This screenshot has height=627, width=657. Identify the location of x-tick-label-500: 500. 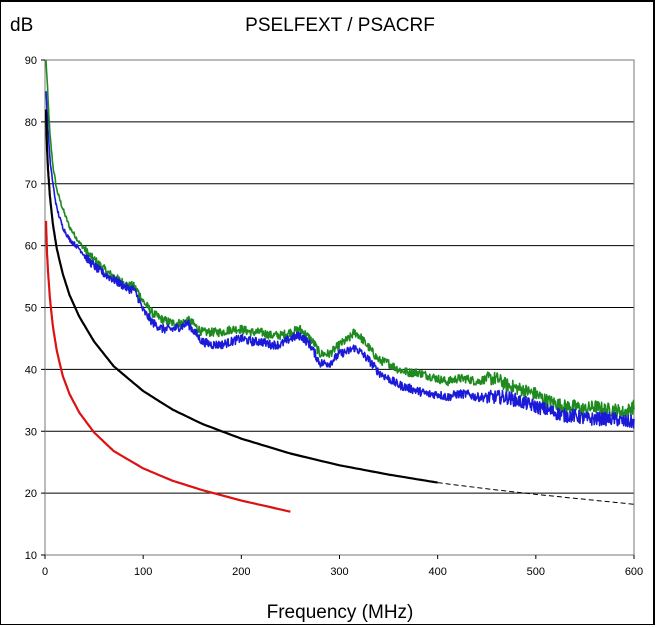
(536, 572).